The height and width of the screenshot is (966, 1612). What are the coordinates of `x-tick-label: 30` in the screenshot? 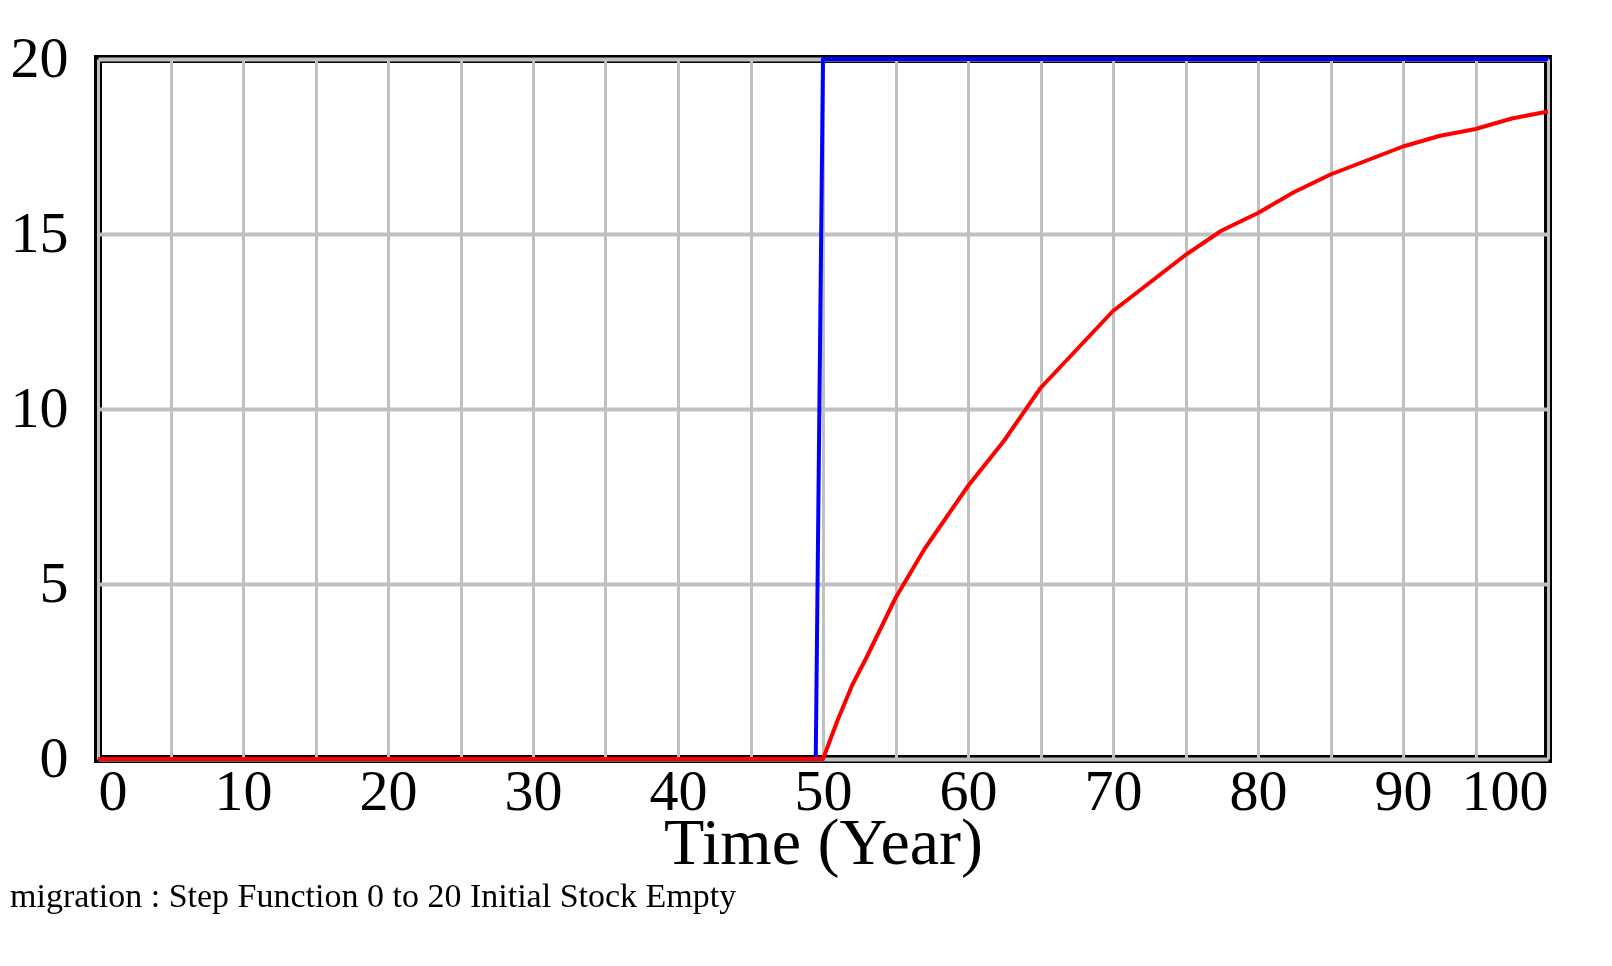 It's located at (533, 790).